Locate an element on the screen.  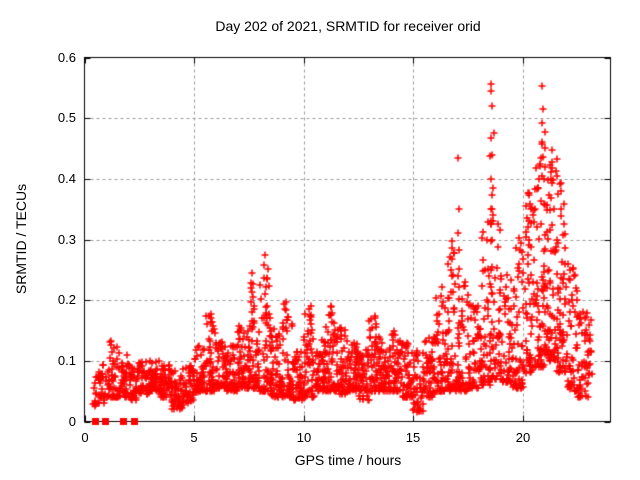
y-tick-label: 0.6 is located at coordinates (66, 57).